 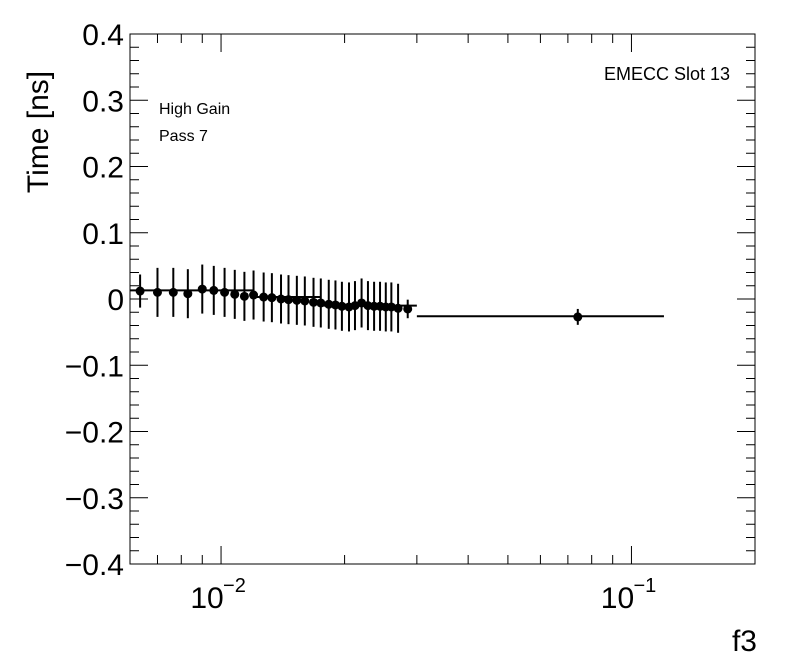 What do you see at coordinates (359, 298) in the screenshot?
I see `data-points` at bounding box center [359, 298].